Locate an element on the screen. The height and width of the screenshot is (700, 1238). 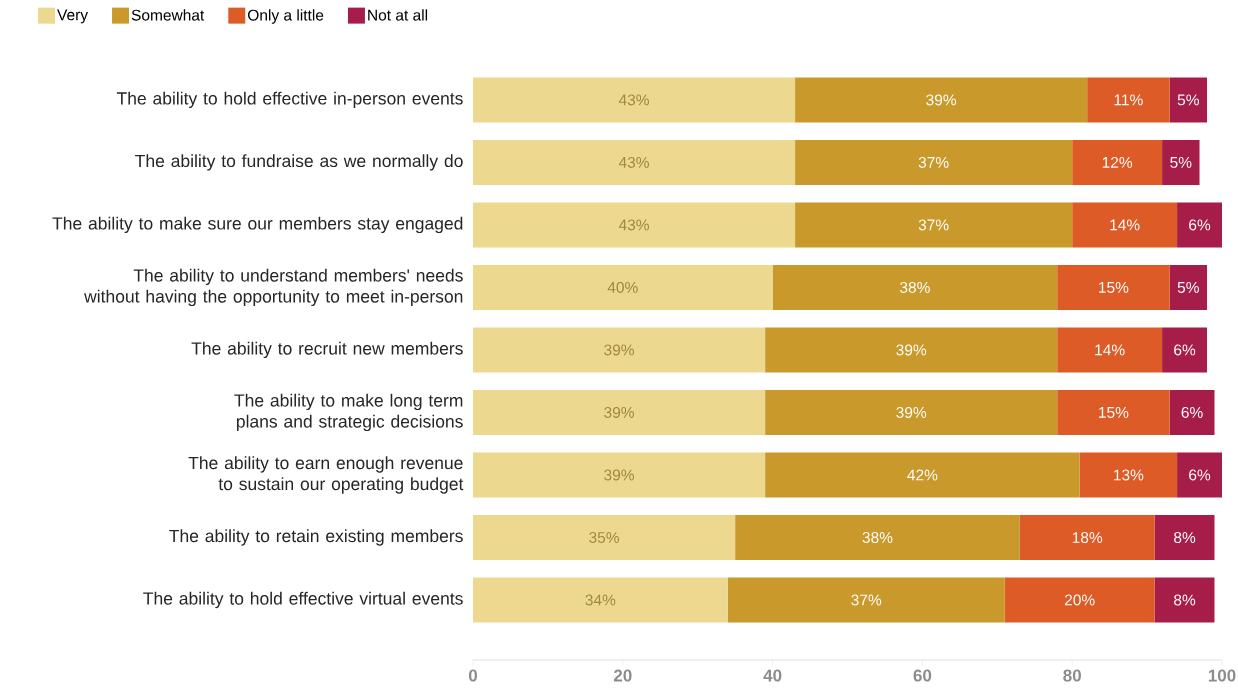
legend-label: Somewhat is located at coordinates (168, 15).